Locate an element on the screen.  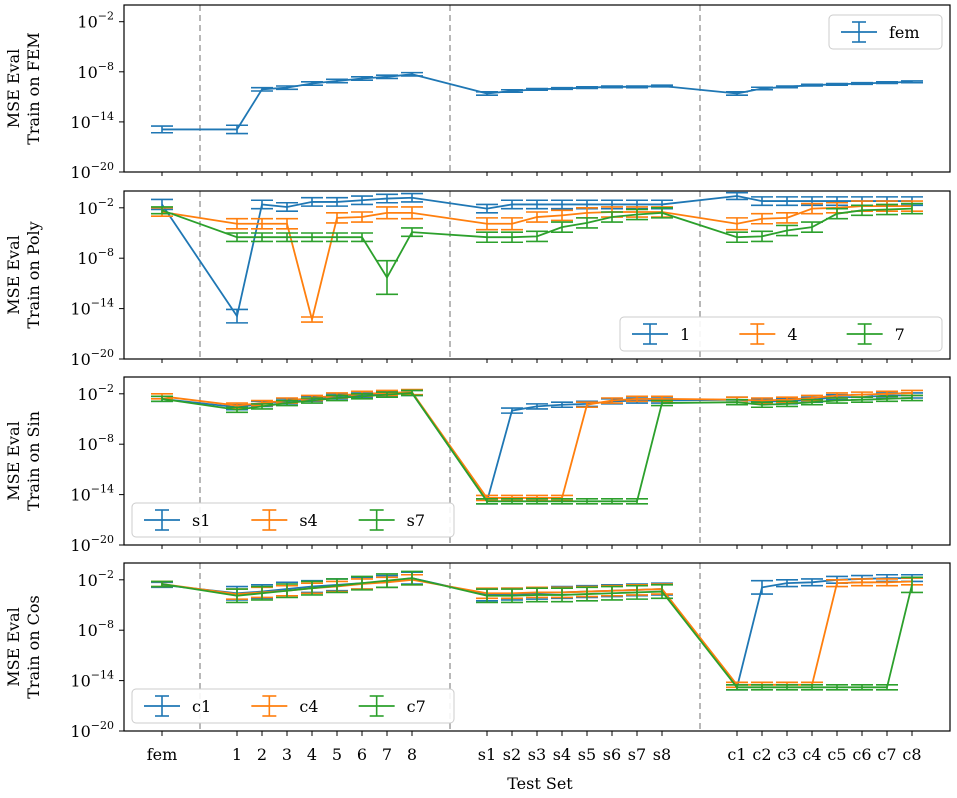
legend: c1 c4 c7 is located at coordinates (293, 706).